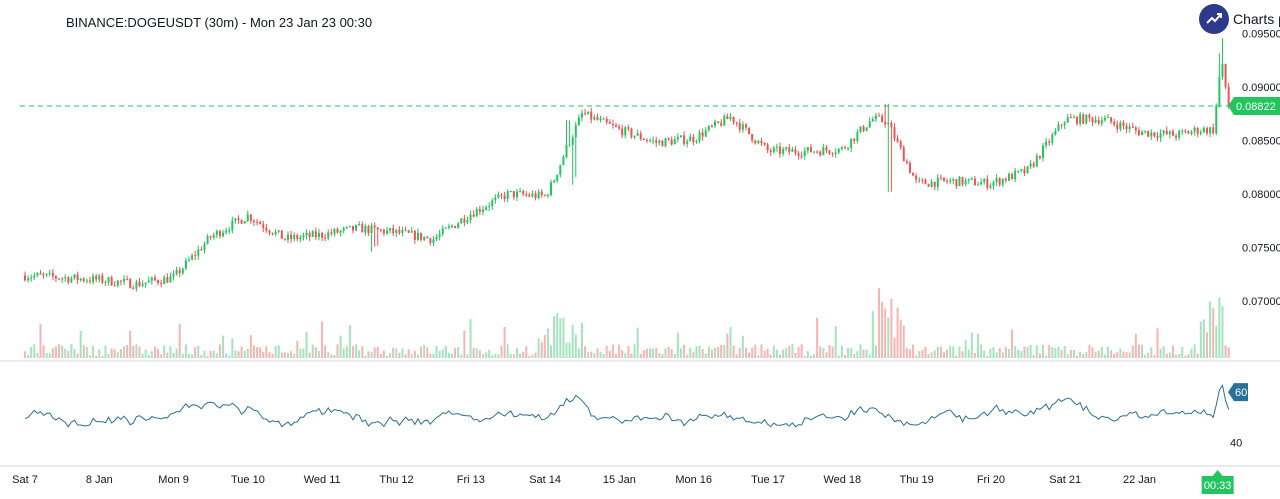 The height and width of the screenshot is (499, 1280). What do you see at coordinates (1217, 482) in the screenshot?
I see `current-time-tag: 00:33` at bounding box center [1217, 482].